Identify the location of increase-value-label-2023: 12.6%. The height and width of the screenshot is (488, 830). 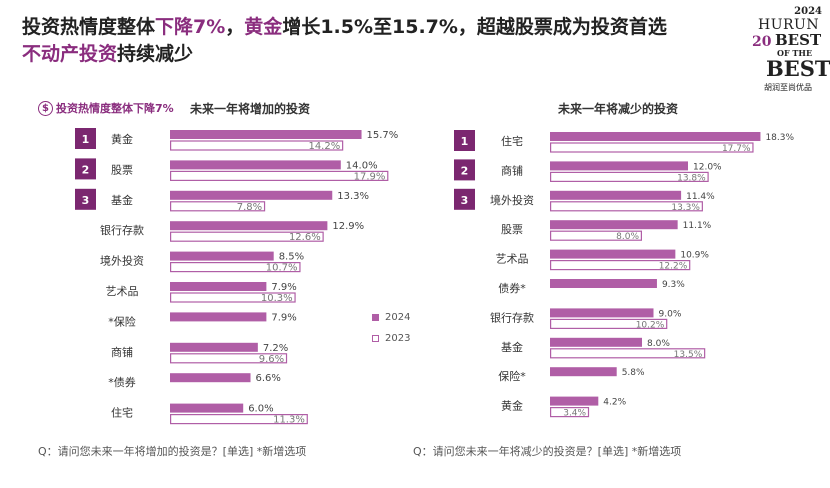
(305, 237).